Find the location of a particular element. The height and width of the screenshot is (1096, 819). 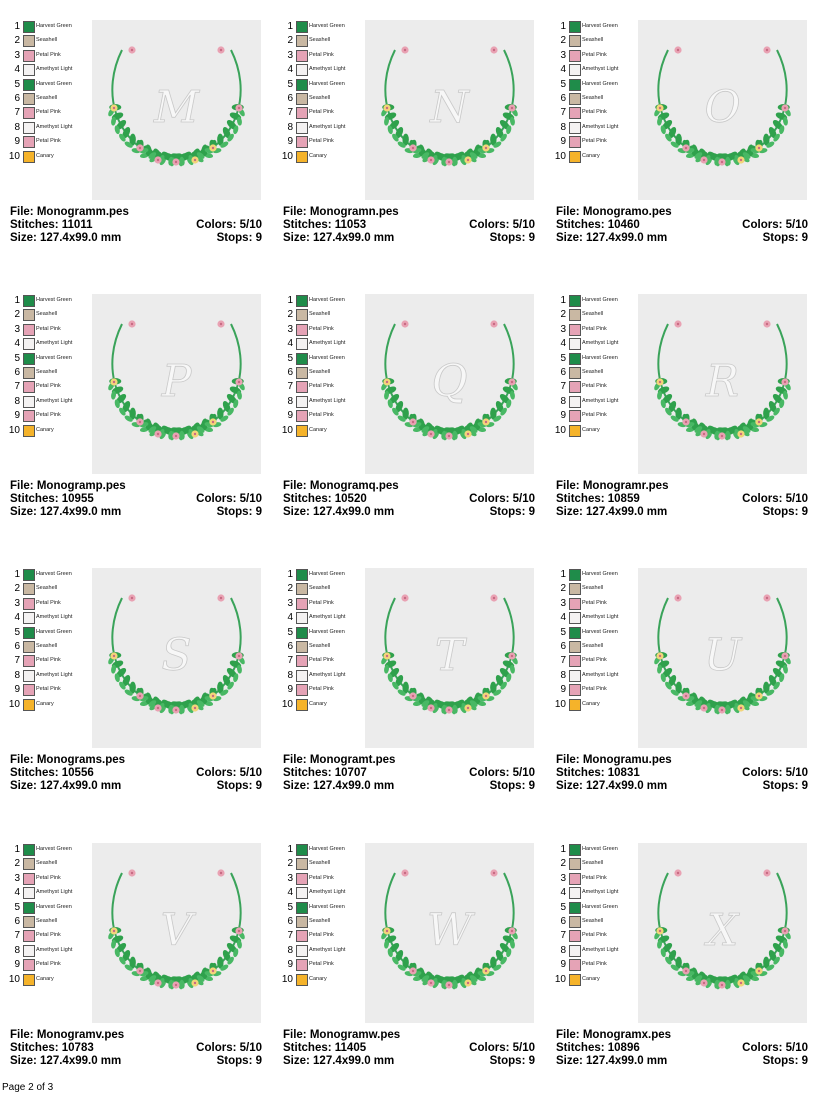

palette-number: 5 is located at coordinates (290, 84).